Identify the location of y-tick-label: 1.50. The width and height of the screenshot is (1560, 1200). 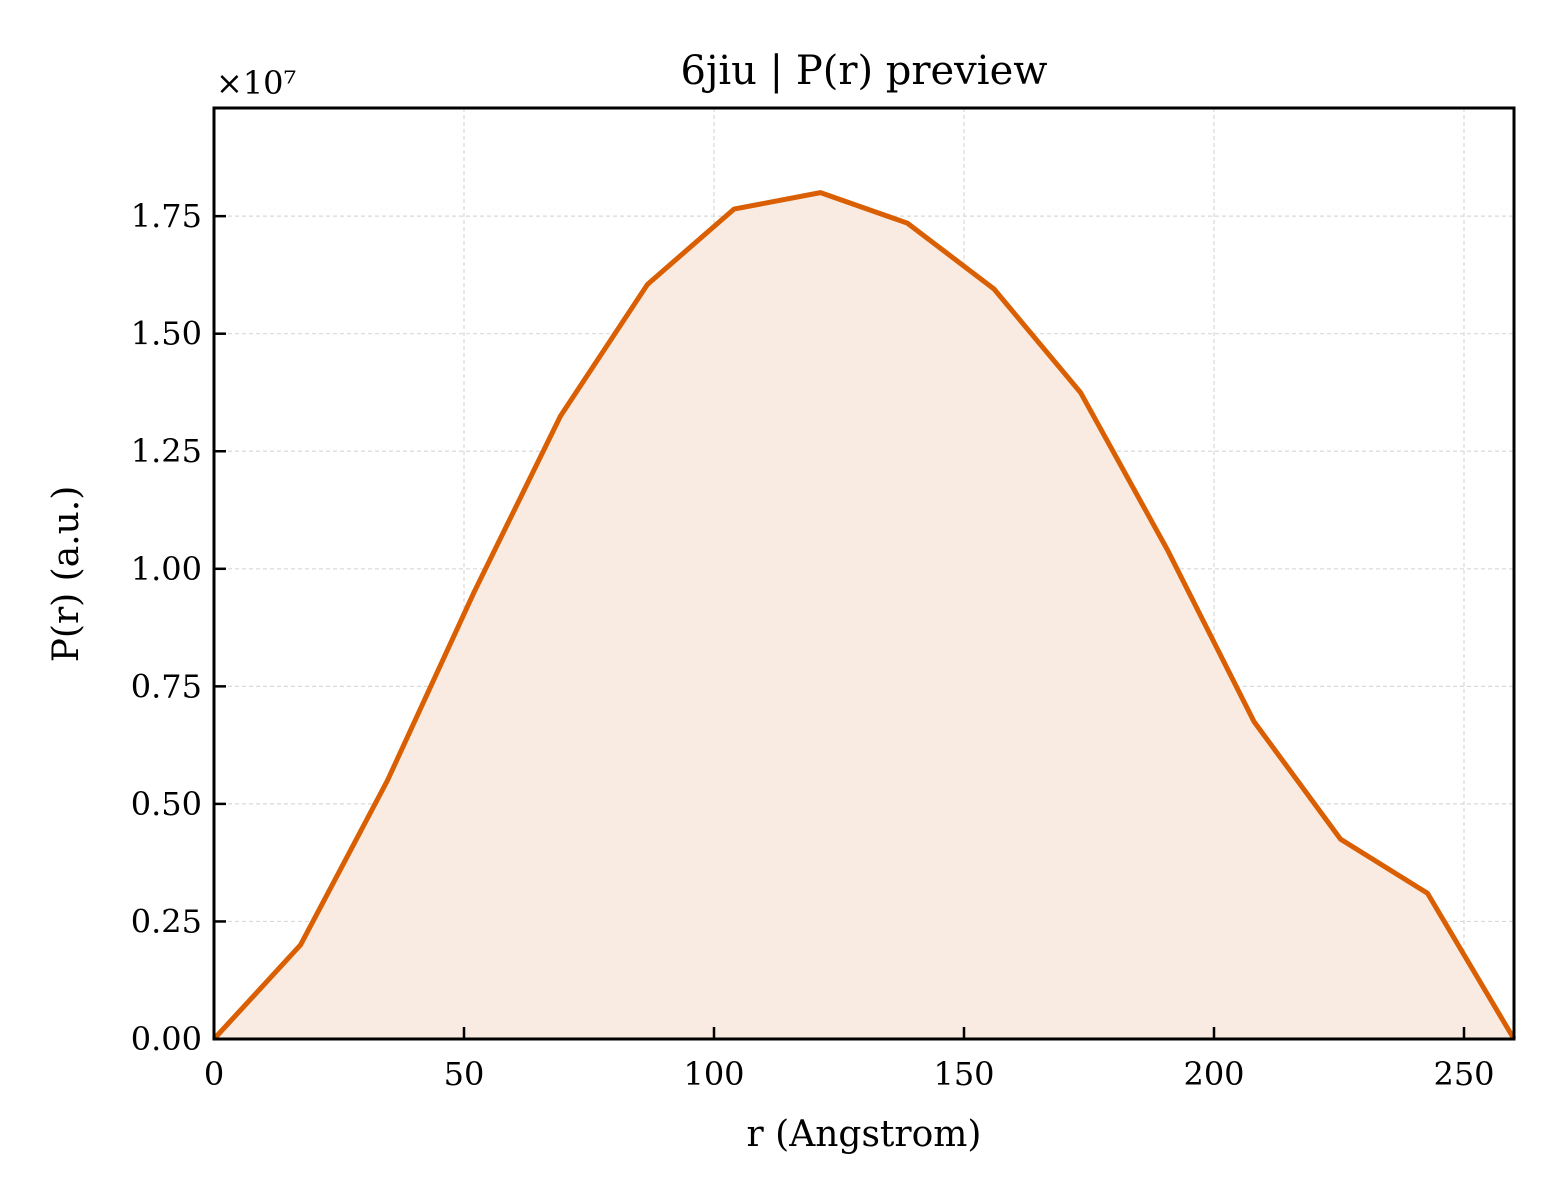
(166, 334).